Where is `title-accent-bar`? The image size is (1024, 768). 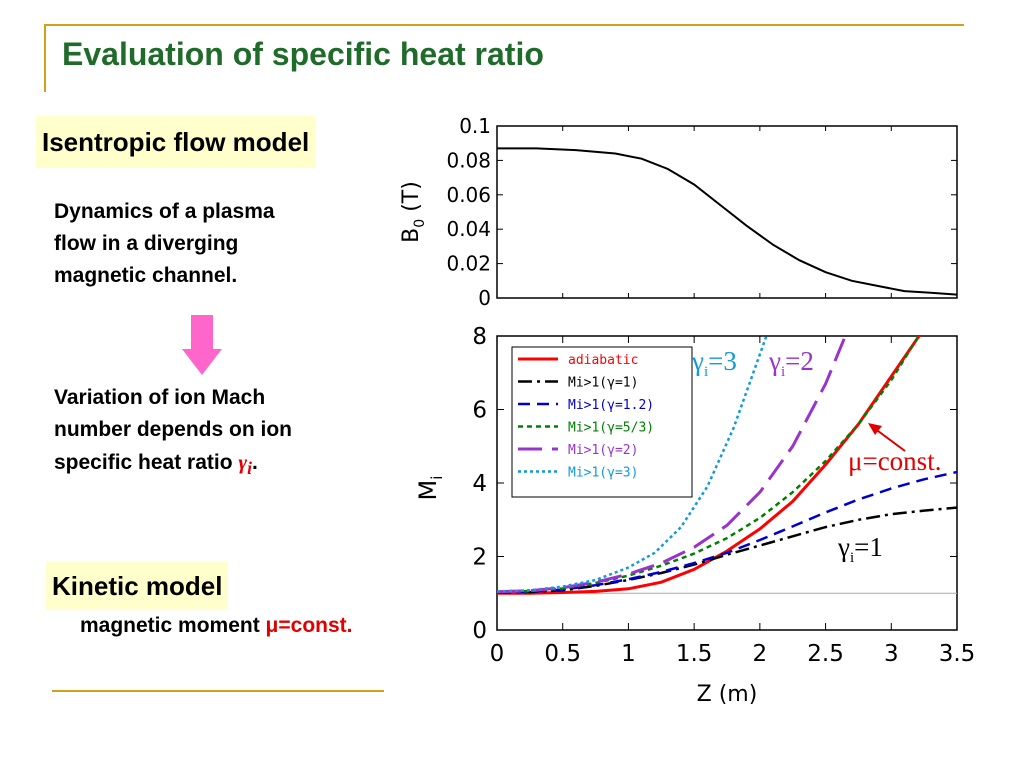 title-accent-bar is located at coordinates (45, 58).